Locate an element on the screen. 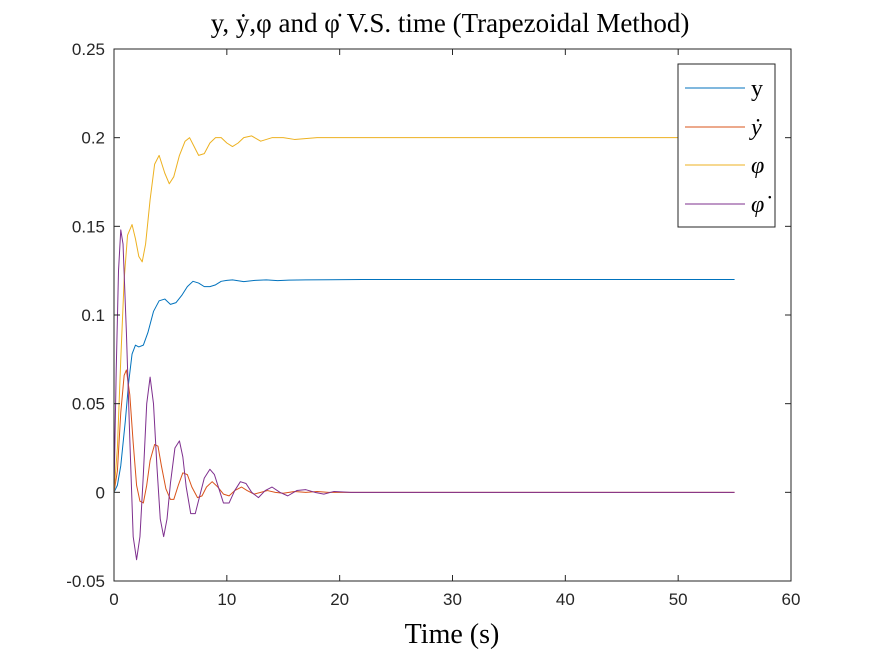 Image resolution: width=875 pixels, height=656 pixels. legend-label: y is located at coordinates (757, 89).